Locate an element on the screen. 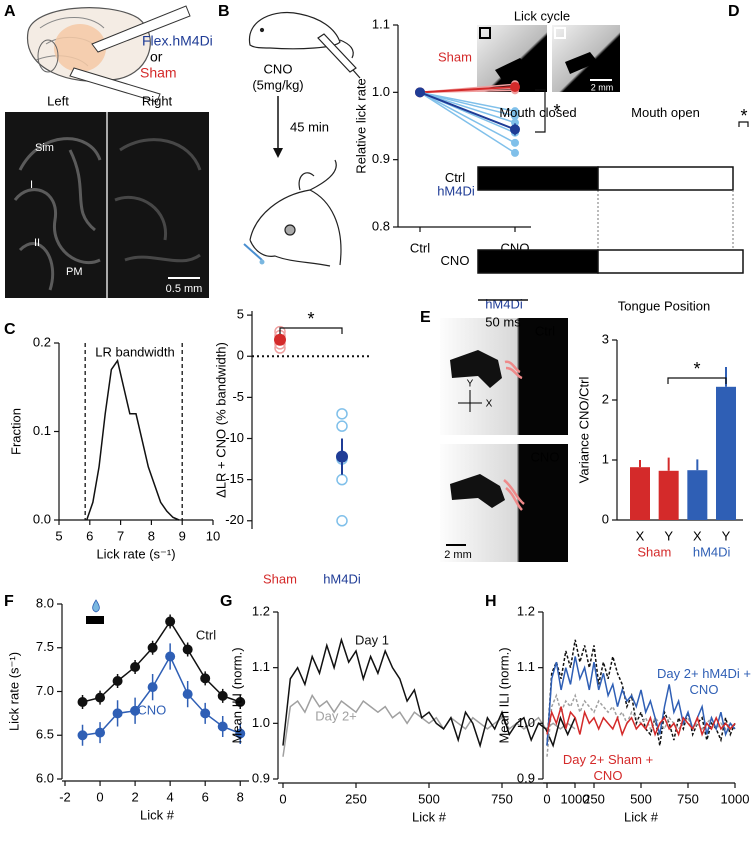 This screenshot has width=752, height=853. group-label: Sham is located at coordinates (654, 551).